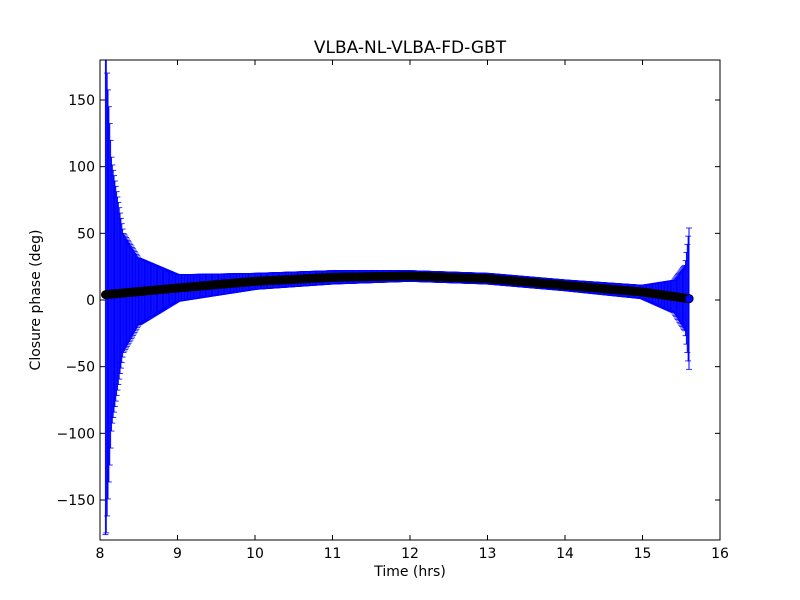  Describe the element at coordinates (565, 554) in the screenshot. I see `x-tick-label: 14` at that location.